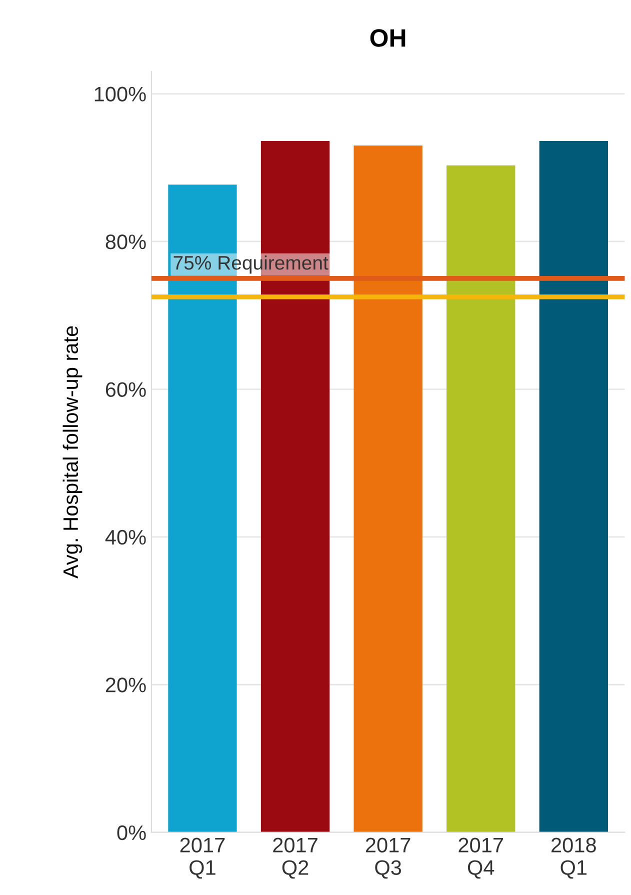  I want to click on chart-title: OH, so click(388, 38).